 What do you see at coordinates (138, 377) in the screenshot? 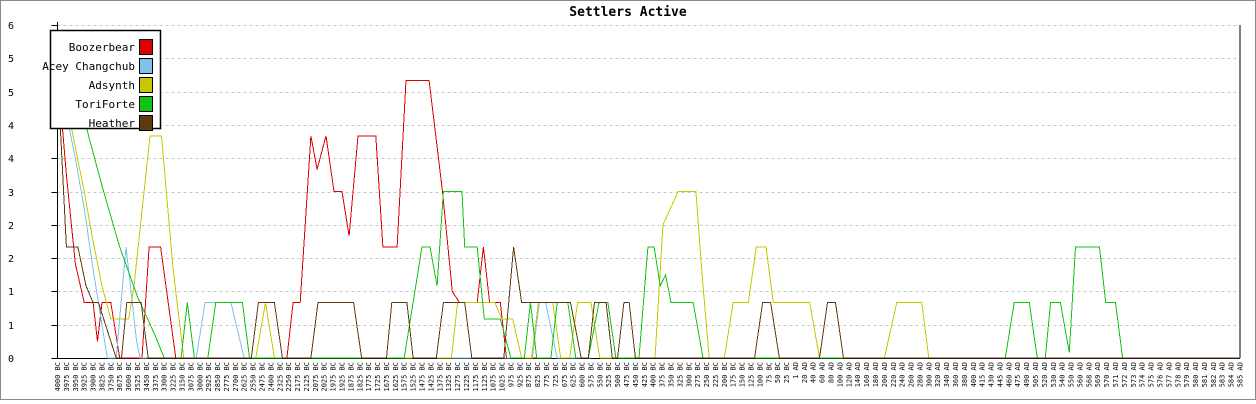
I see `svg-text: 3525 BC` at bounding box center [138, 377].